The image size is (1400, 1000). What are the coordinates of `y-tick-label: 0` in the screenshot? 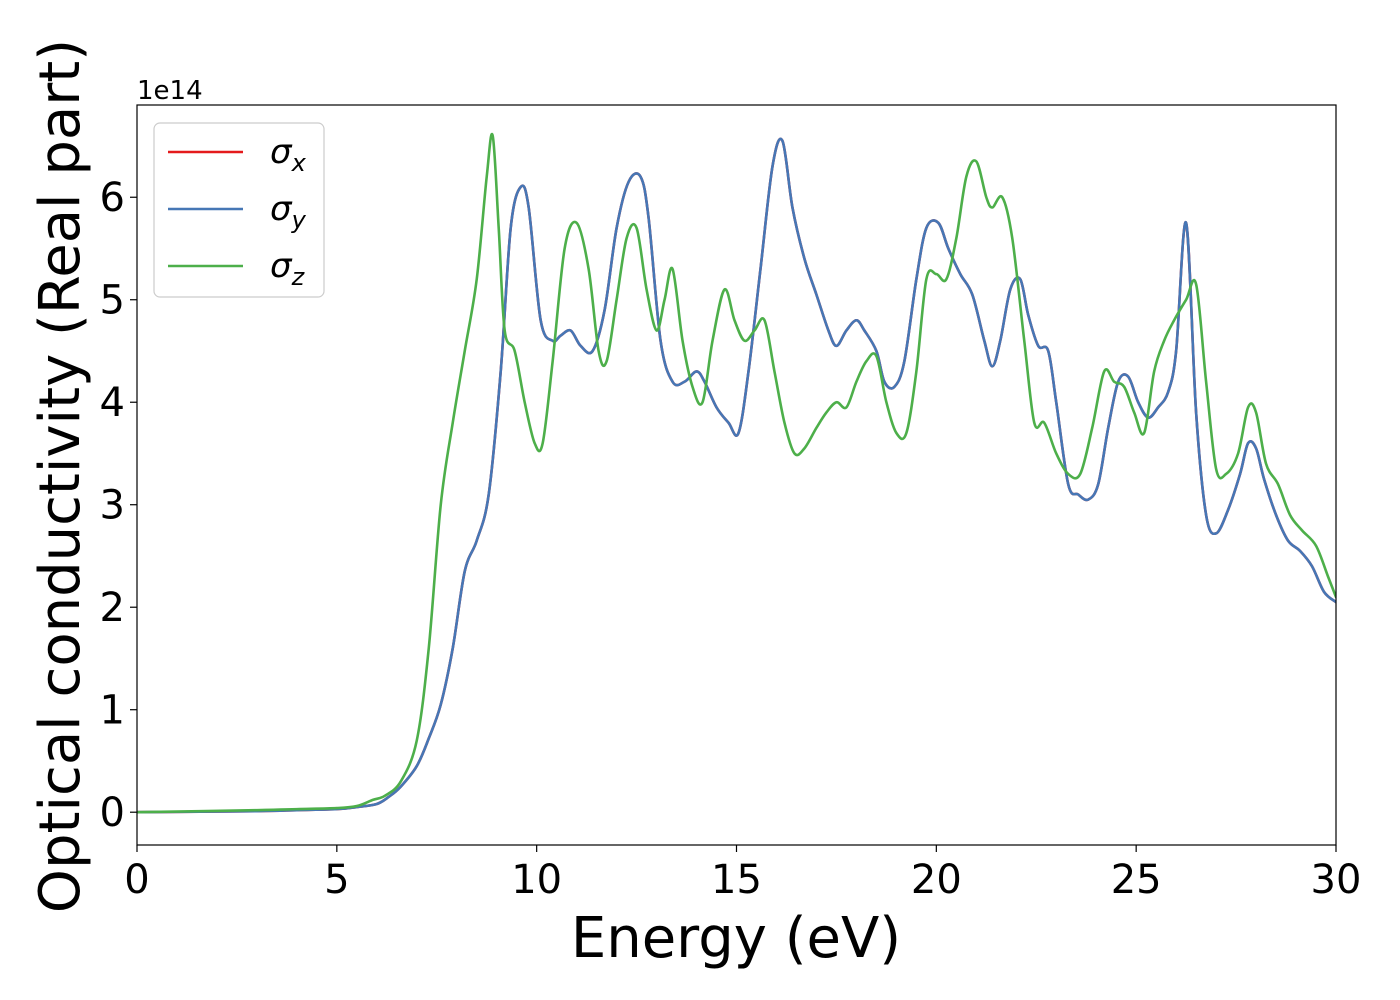 It's located at (112, 813).